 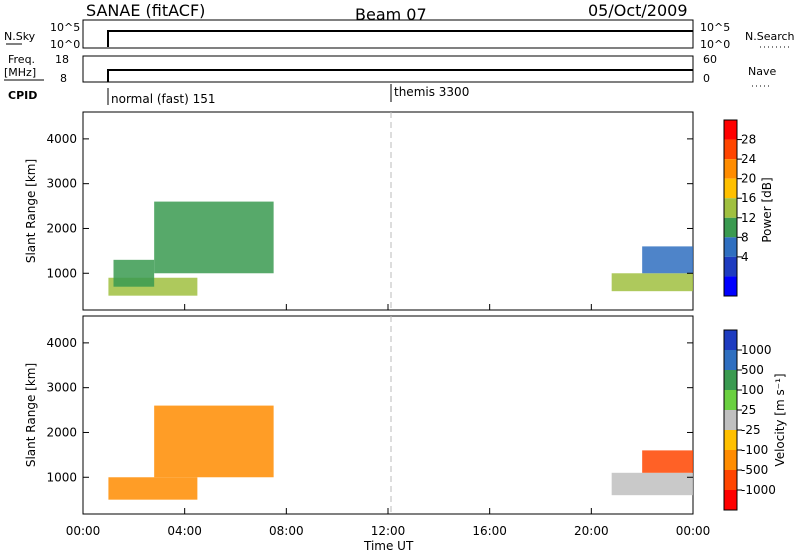 What do you see at coordinates (390, 70) in the screenshot?
I see `freq-panel: Freq. [MHz] 18 8 Nave 60 0` at bounding box center [390, 70].